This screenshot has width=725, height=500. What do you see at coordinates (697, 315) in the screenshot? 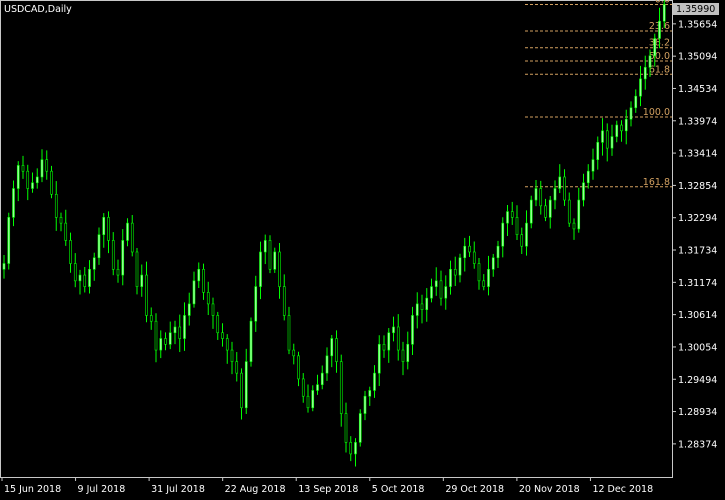
I see `y-tick-label: 1.30614` at bounding box center [697, 315].